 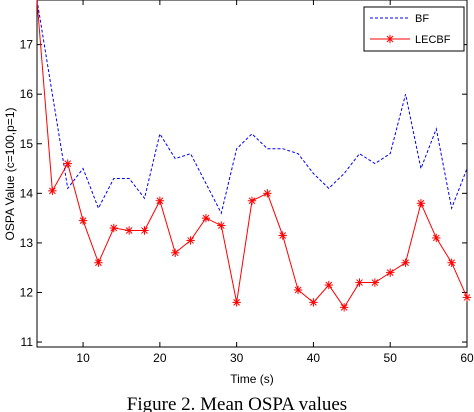 What do you see at coordinates (237, 358) in the screenshot?
I see `x-tick-label: 30` at bounding box center [237, 358].